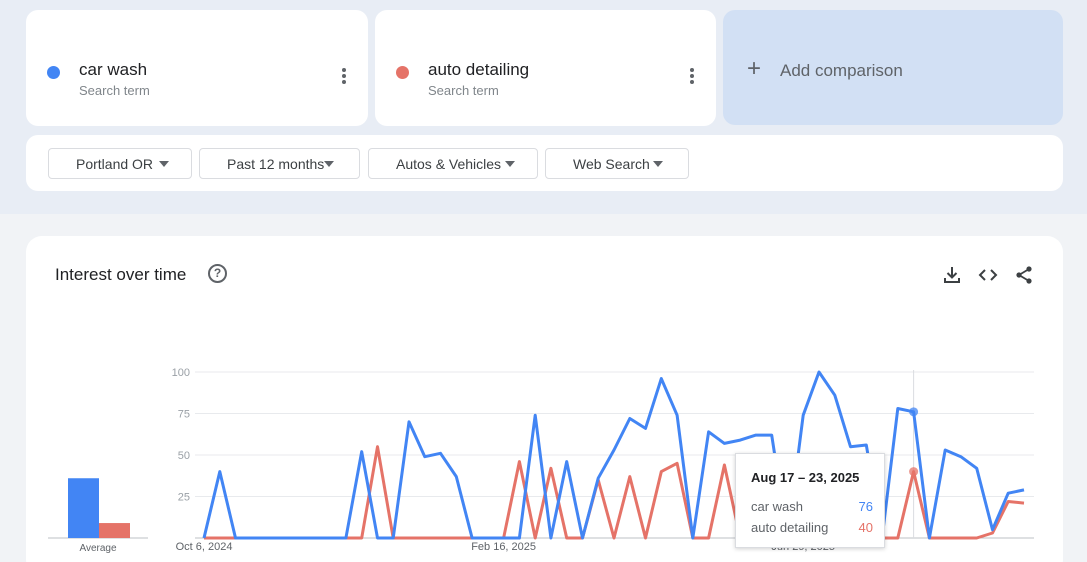 This screenshot has width=1087, height=562. I want to click on location-filter: Portland OR, so click(120, 163).